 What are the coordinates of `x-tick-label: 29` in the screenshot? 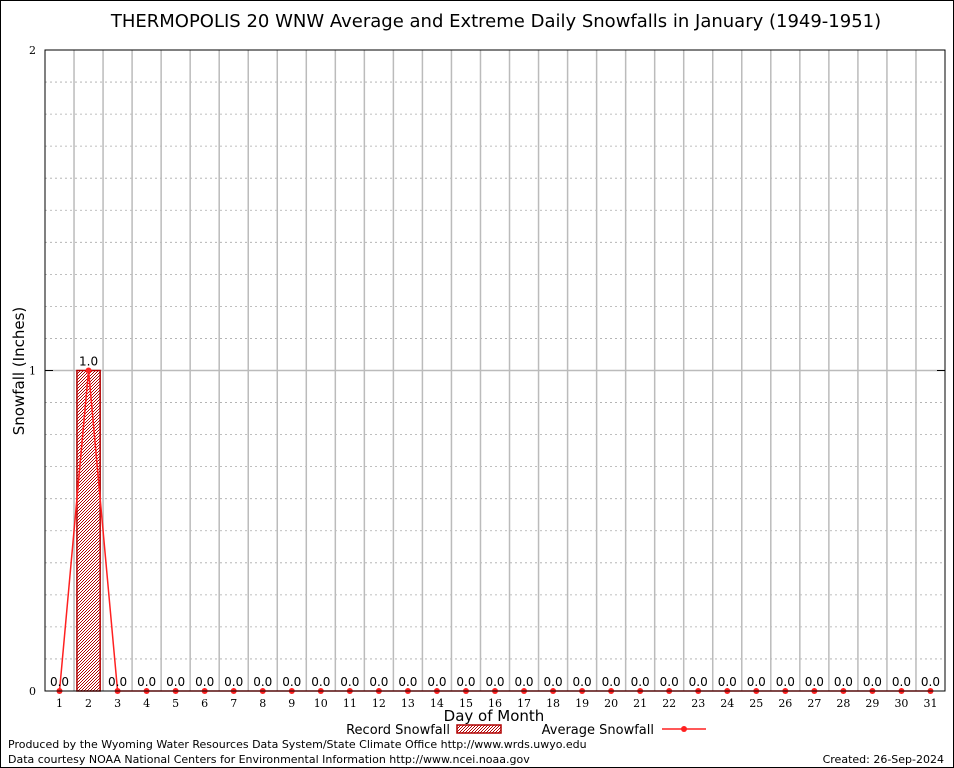 It's located at (872, 703).